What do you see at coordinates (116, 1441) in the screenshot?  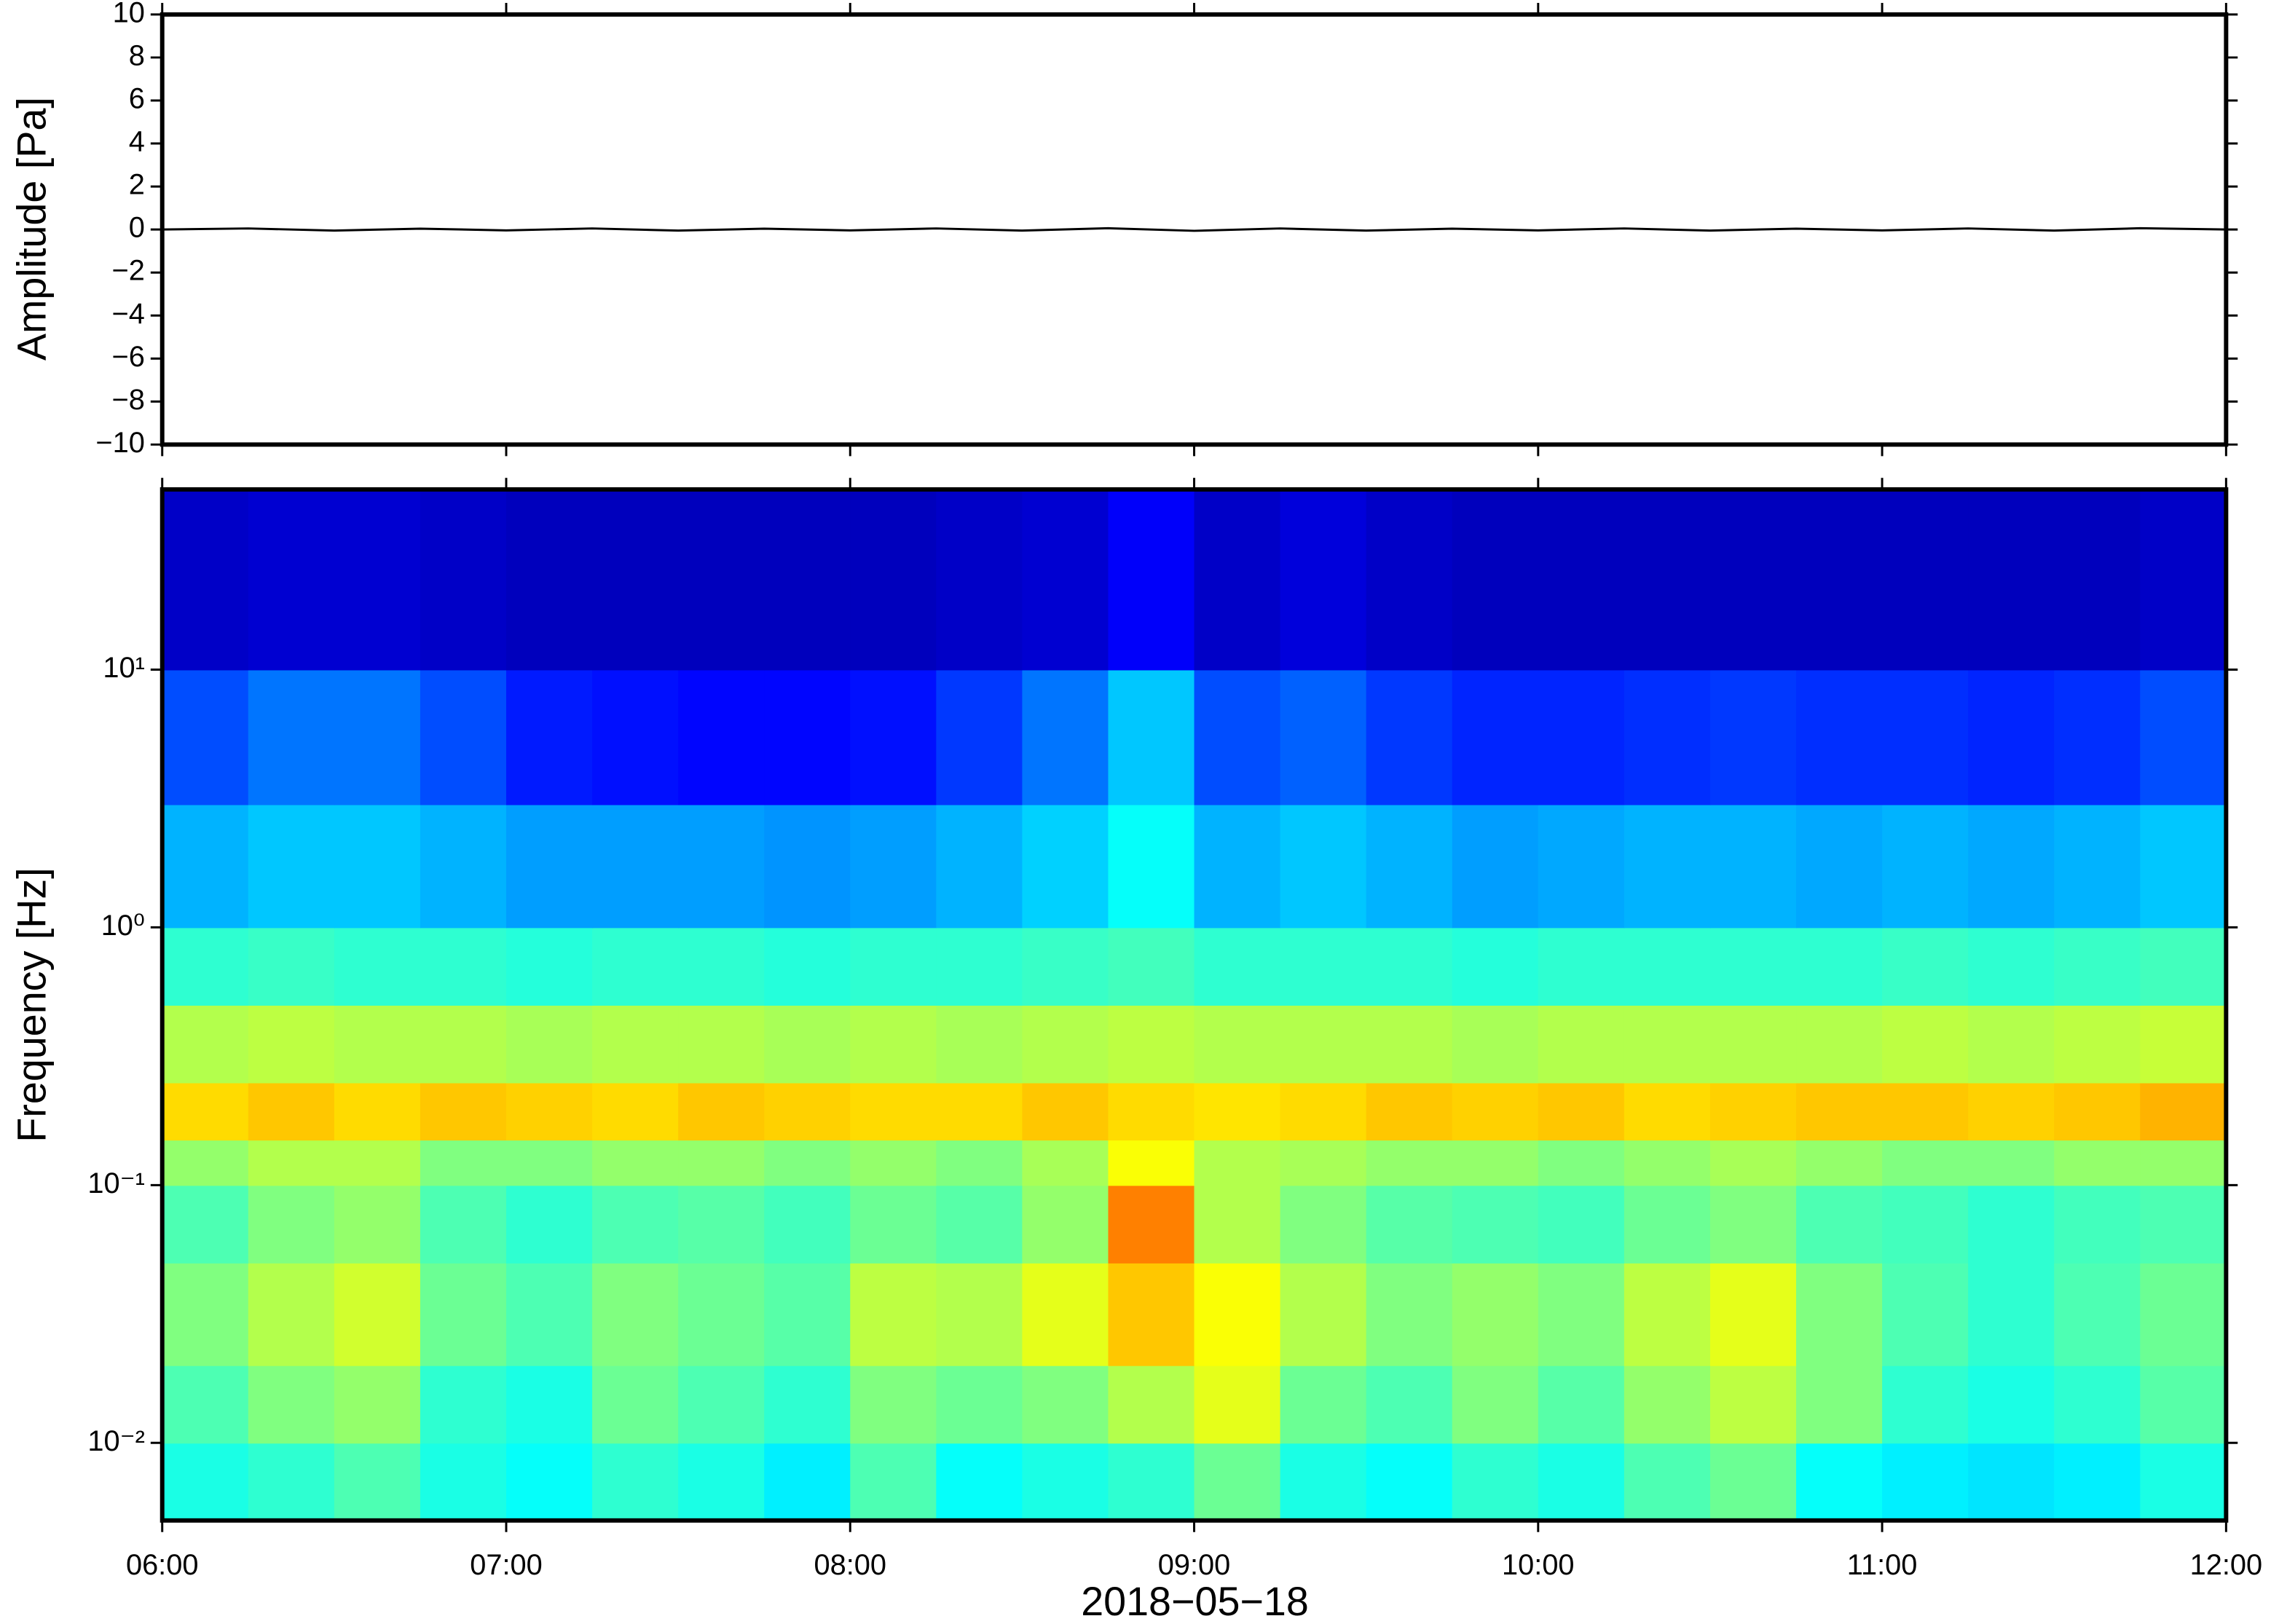 I see `y-tick-label: 10⁻²` at bounding box center [116, 1441].